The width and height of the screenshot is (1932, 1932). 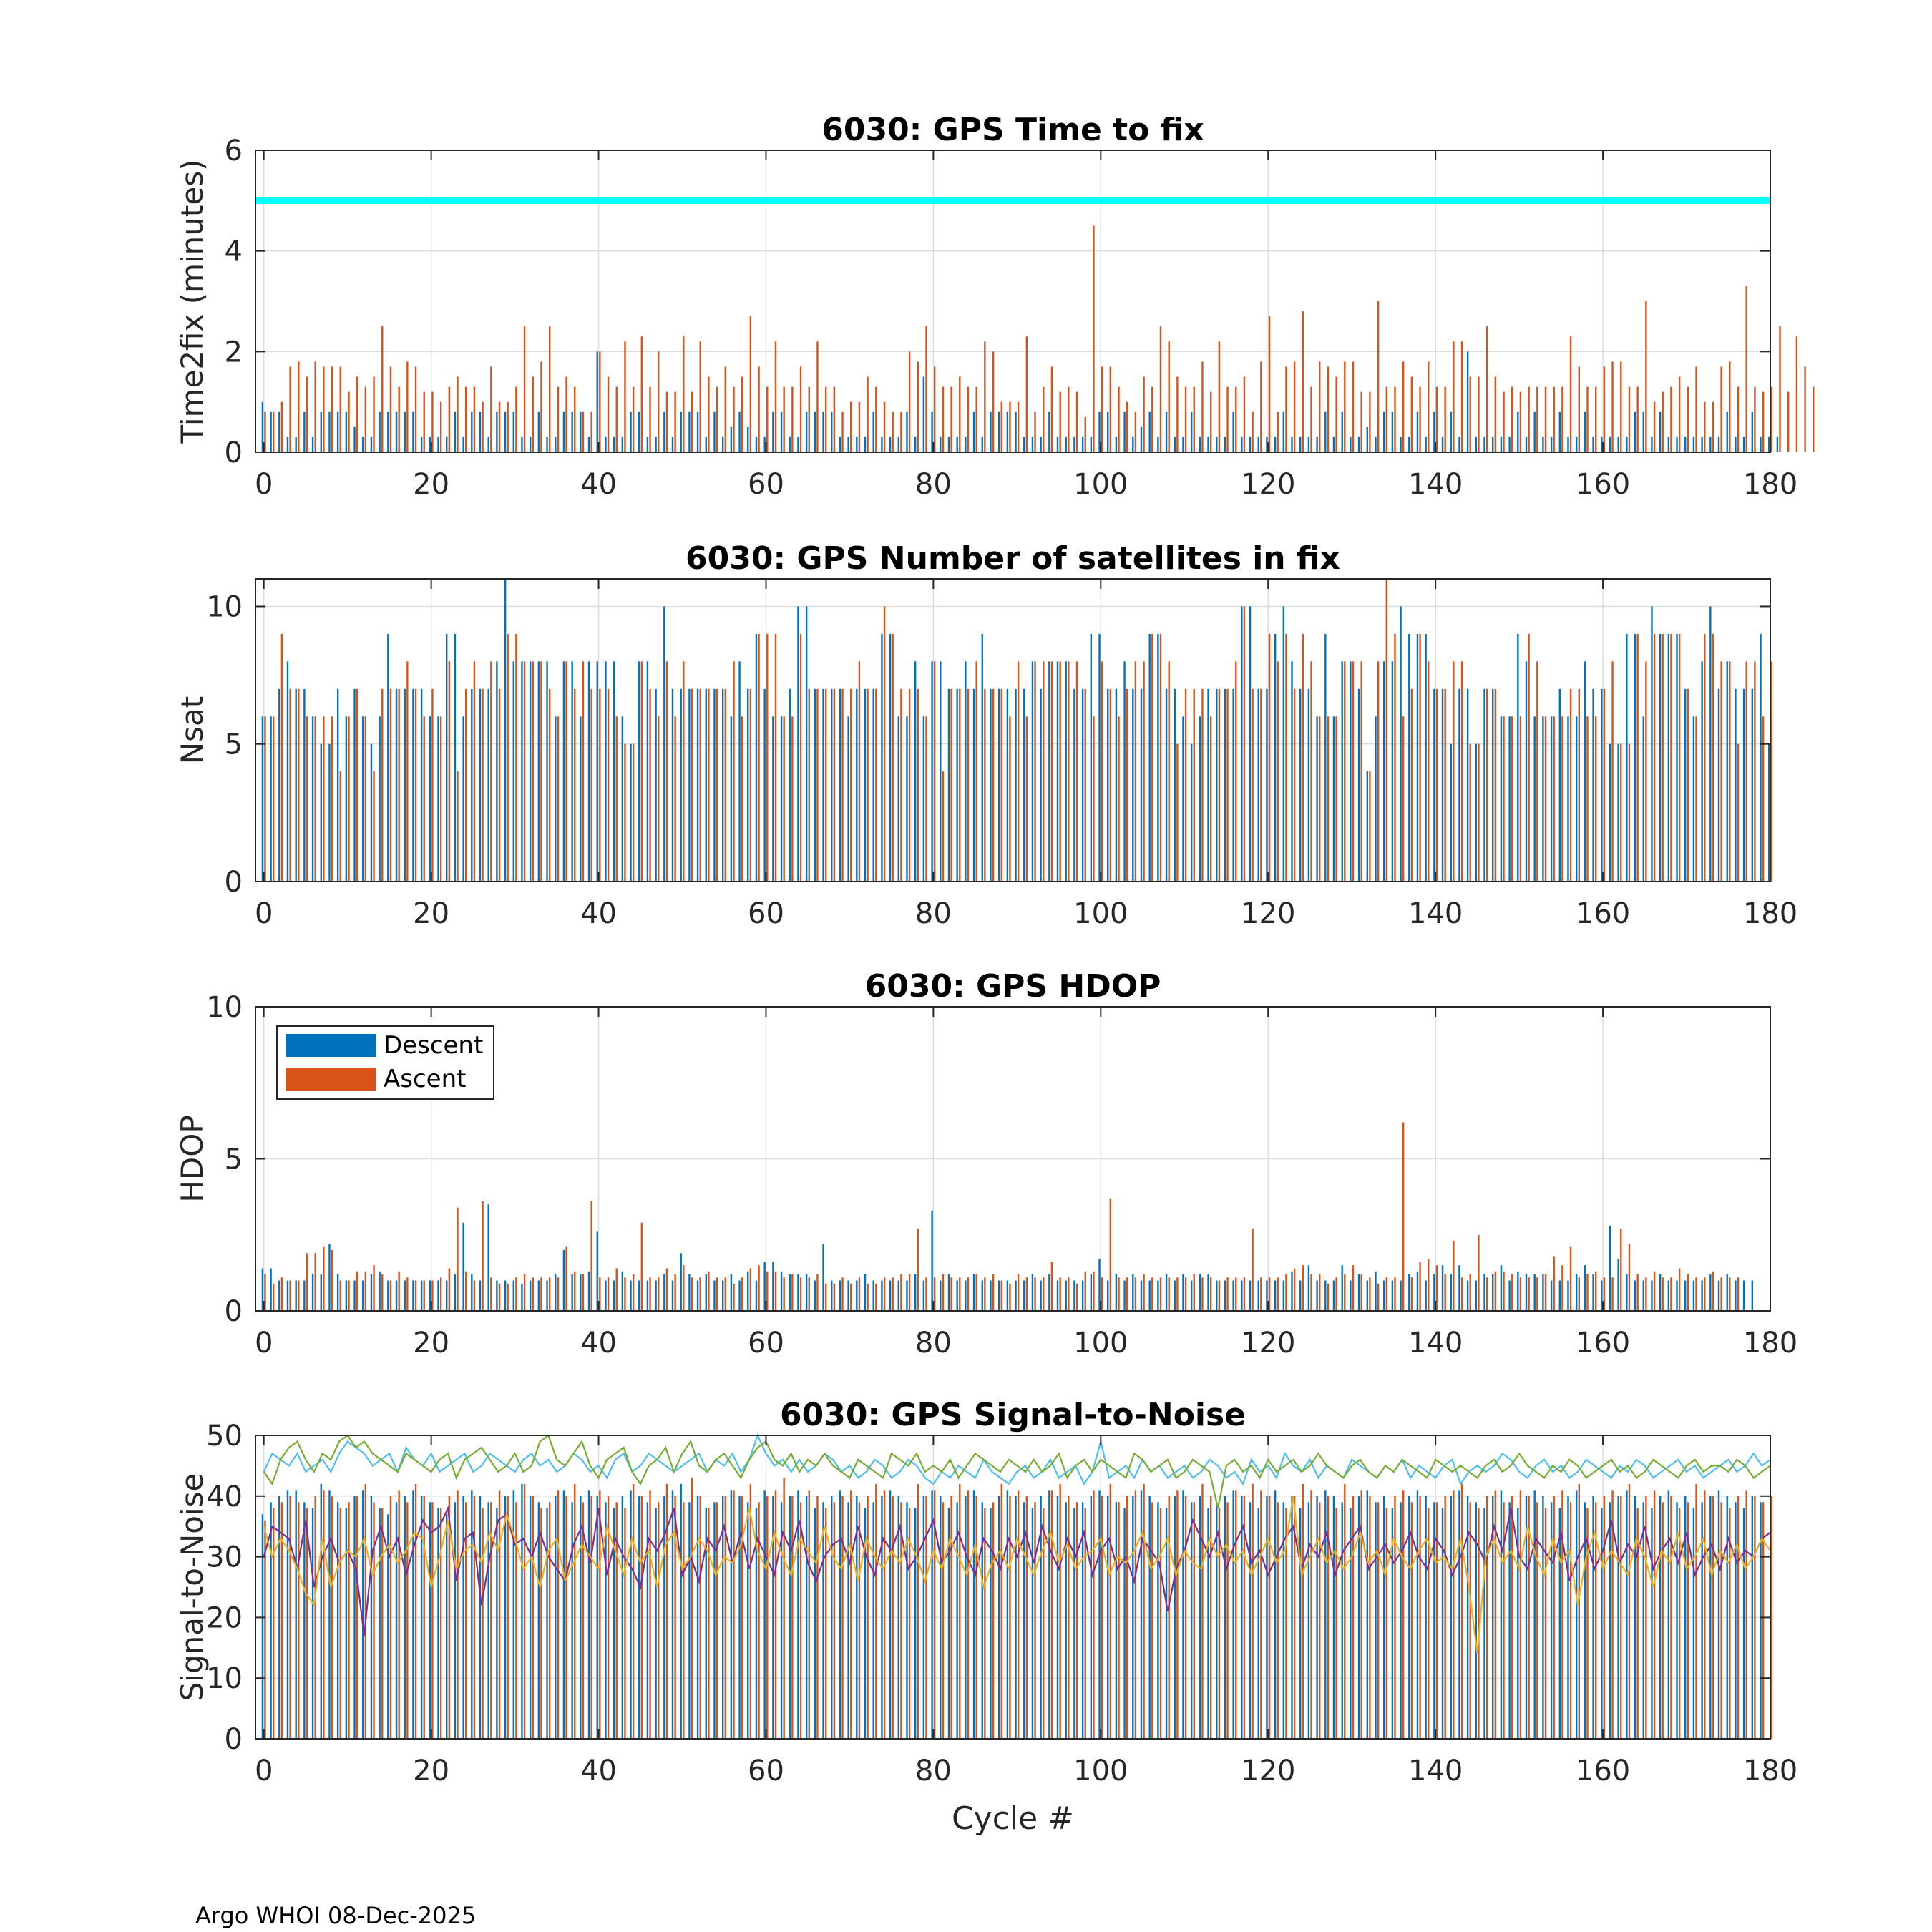 I want to click on x-axis-label: Cycle #, so click(x=1013, y=1818).